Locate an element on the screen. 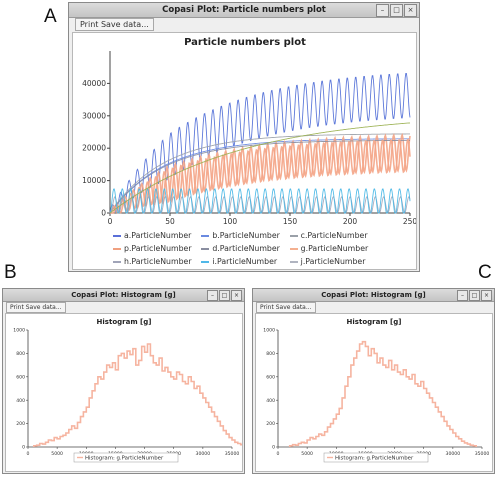 The width and height of the screenshot is (500, 482). legend-item: a.ParticleNumber is located at coordinates (157, 235).